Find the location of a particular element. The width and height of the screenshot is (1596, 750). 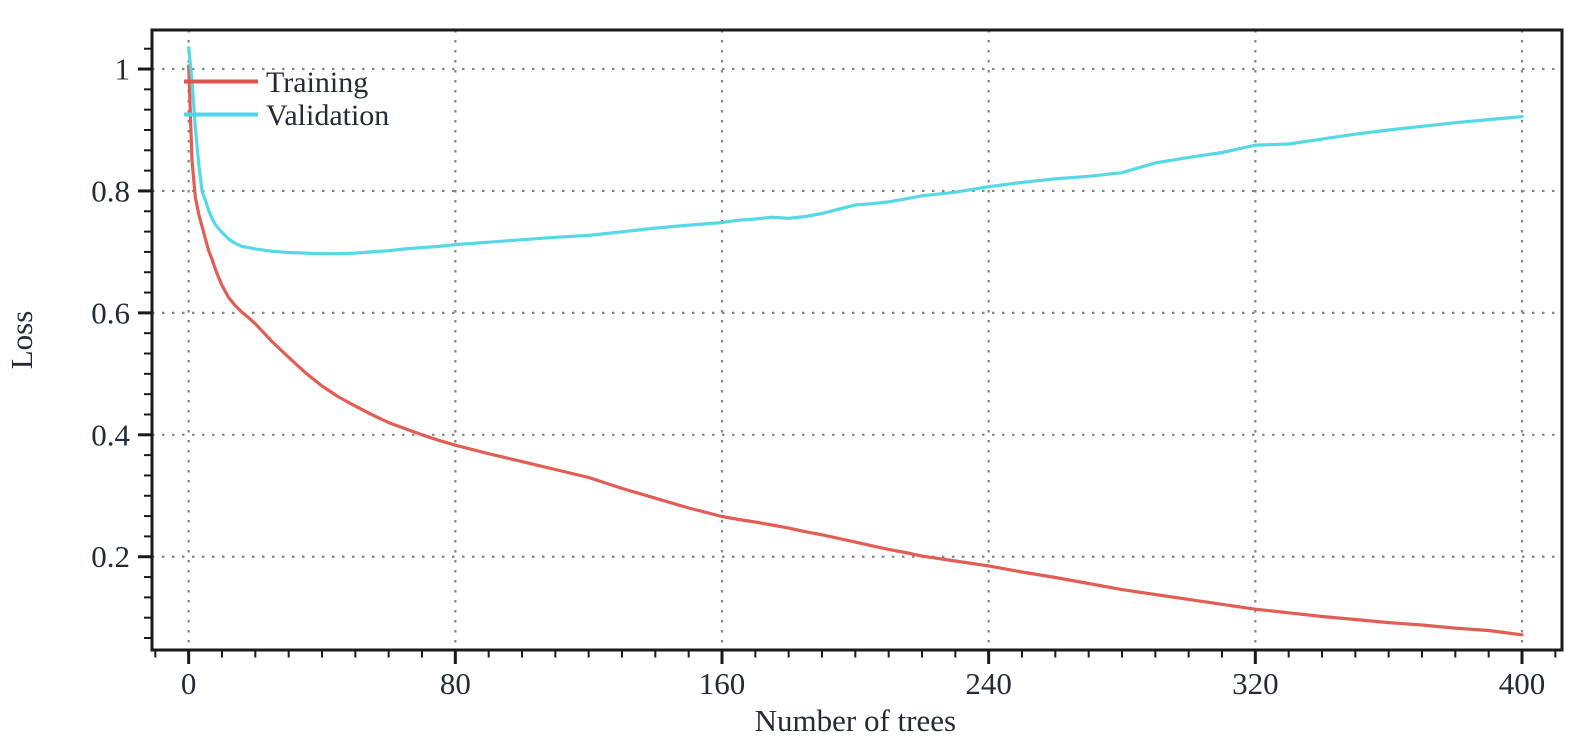

legend-item-validation: Validation is located at coordinates (286, 115).